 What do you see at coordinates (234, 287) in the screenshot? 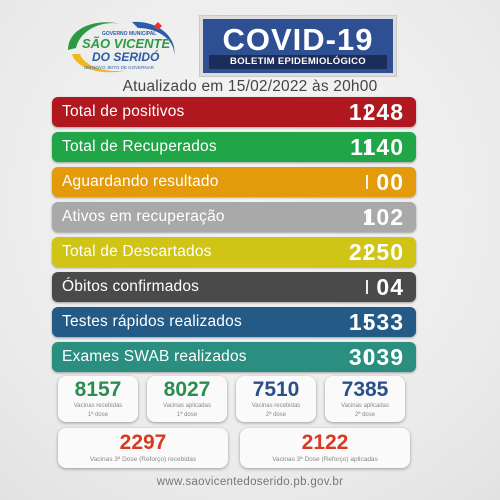
I see `stat-row-confirmed-deaths: Óbitos confirmados 04` at bounding box center [234, 287].